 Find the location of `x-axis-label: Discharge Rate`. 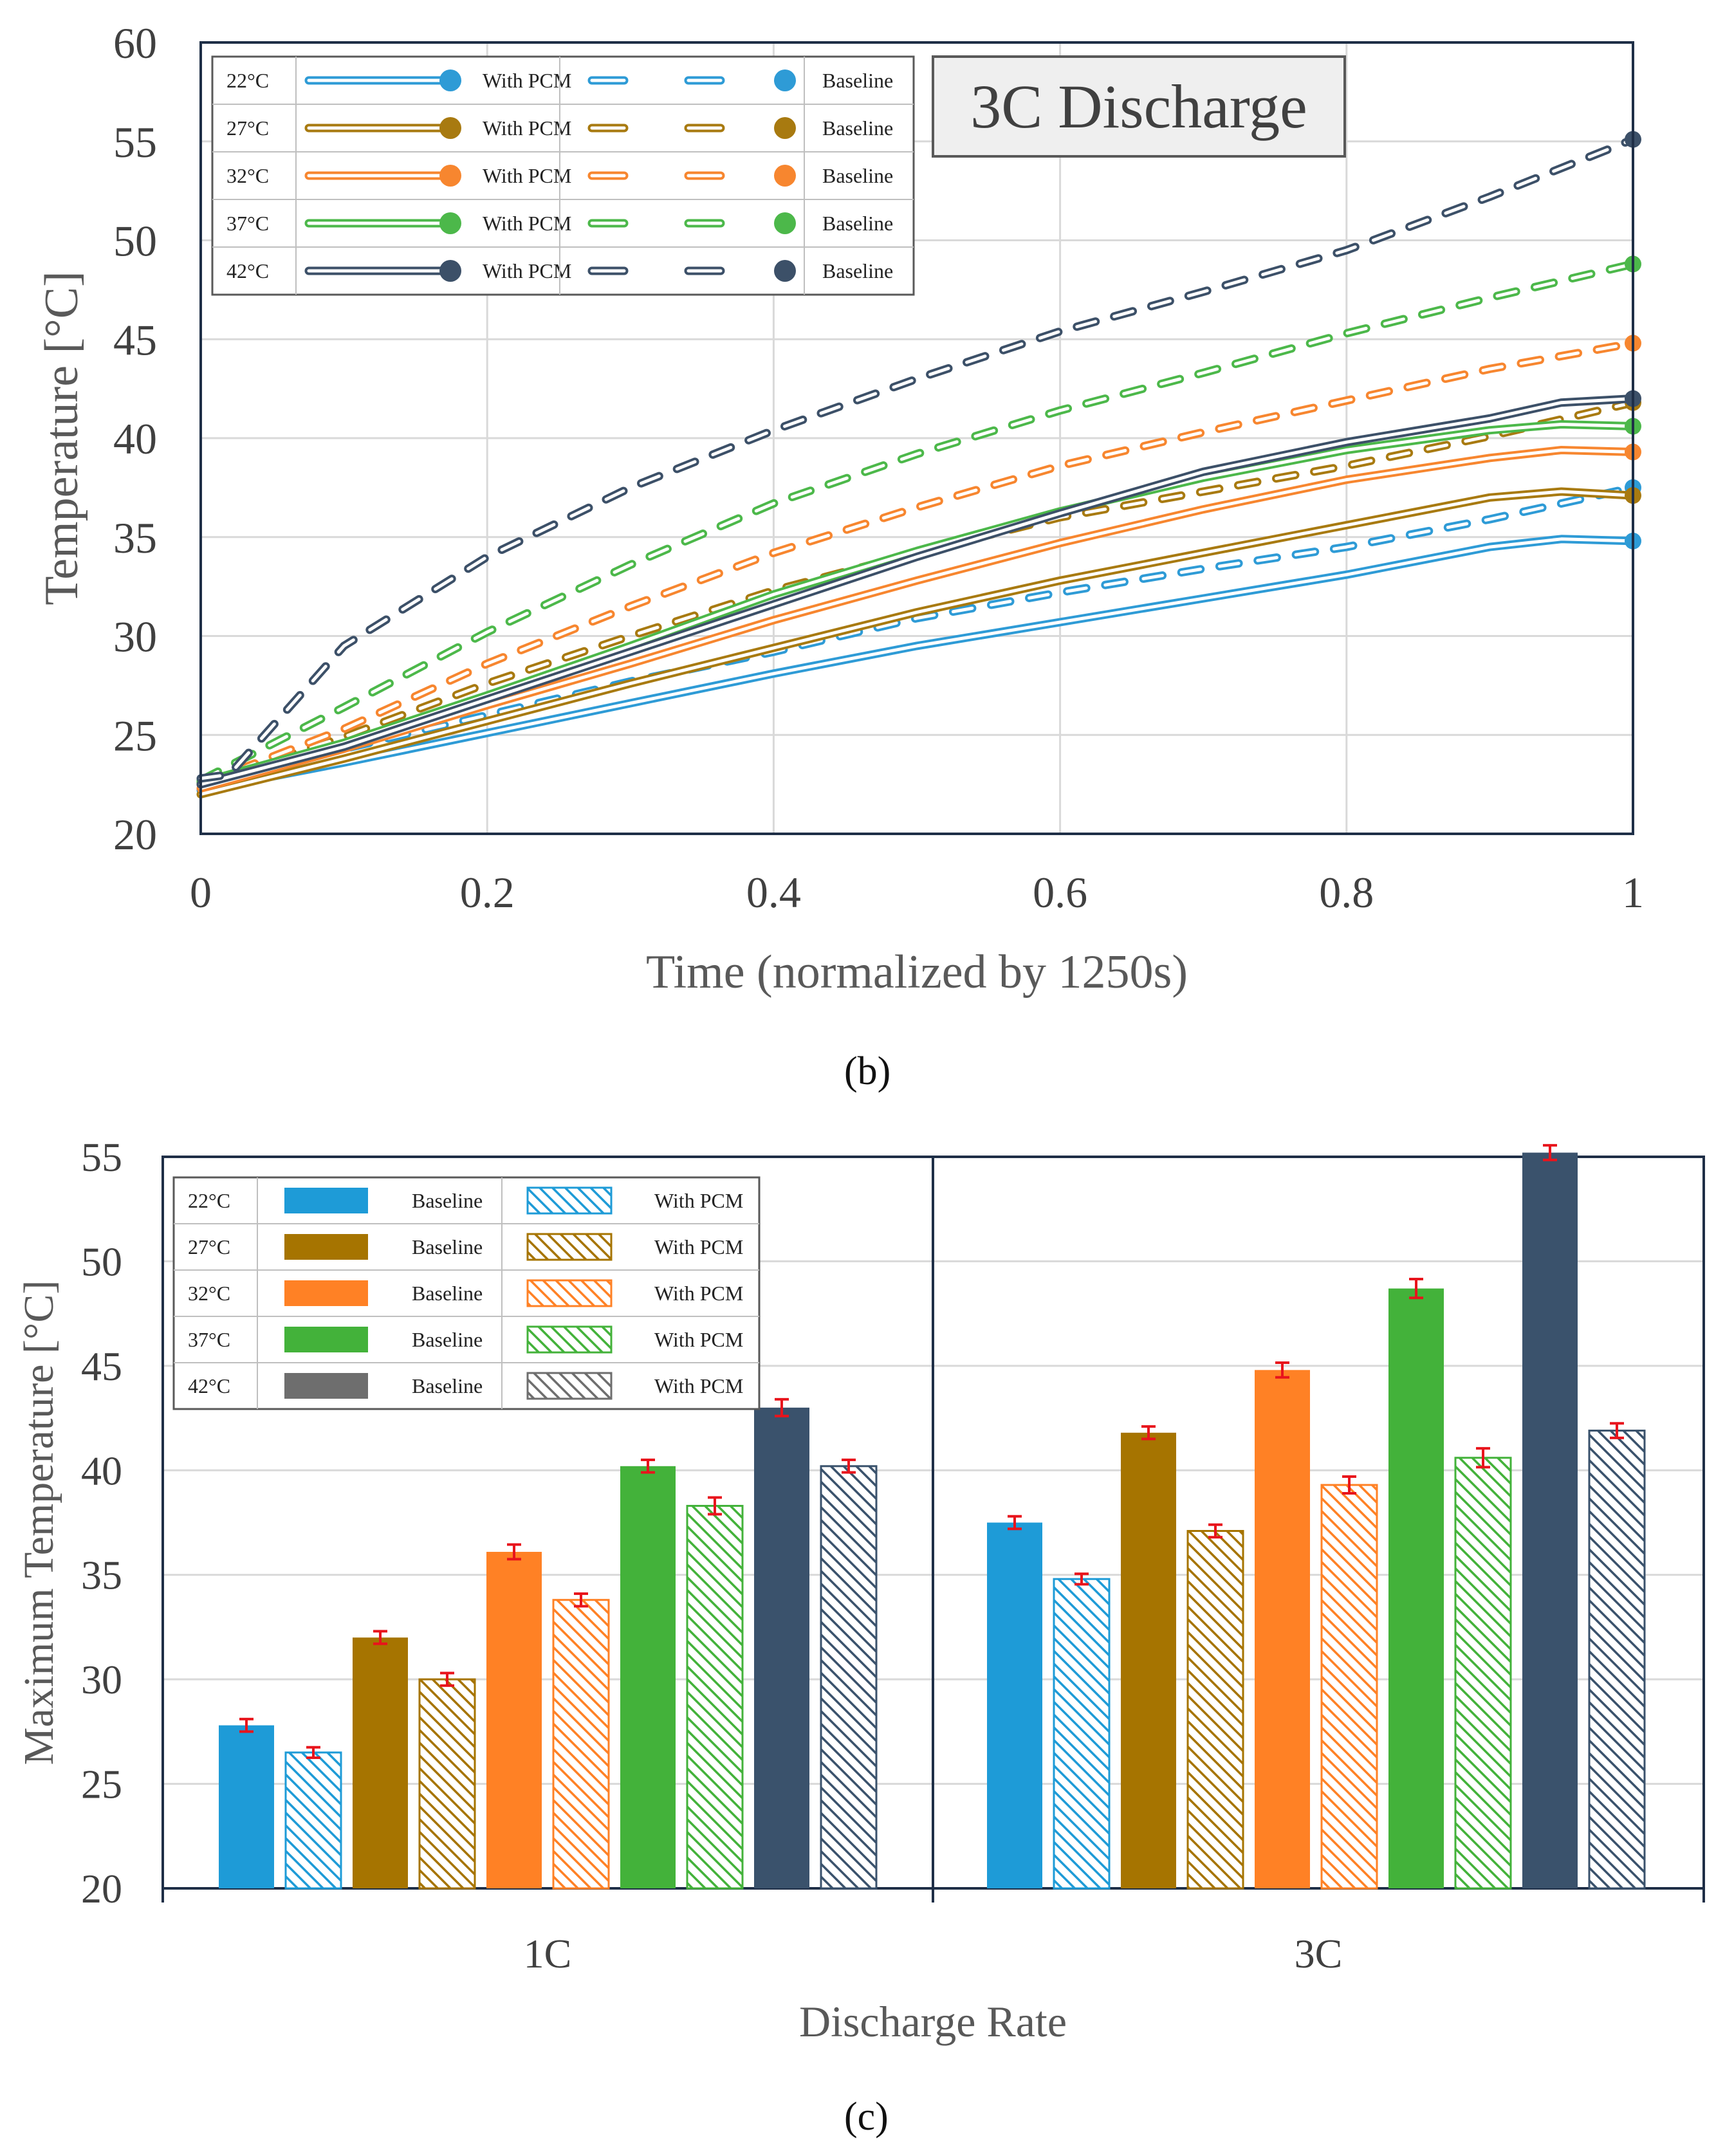

x-axis-label: Discharge Rate is located at coordinates (933, 2021).